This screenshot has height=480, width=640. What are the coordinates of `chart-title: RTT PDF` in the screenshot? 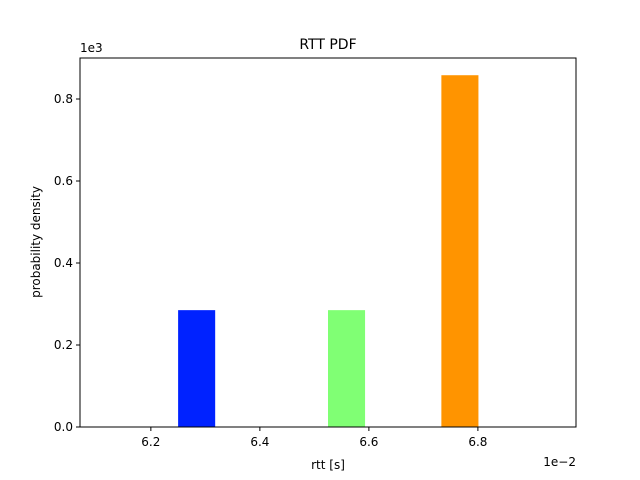 It's located at (327, 45).